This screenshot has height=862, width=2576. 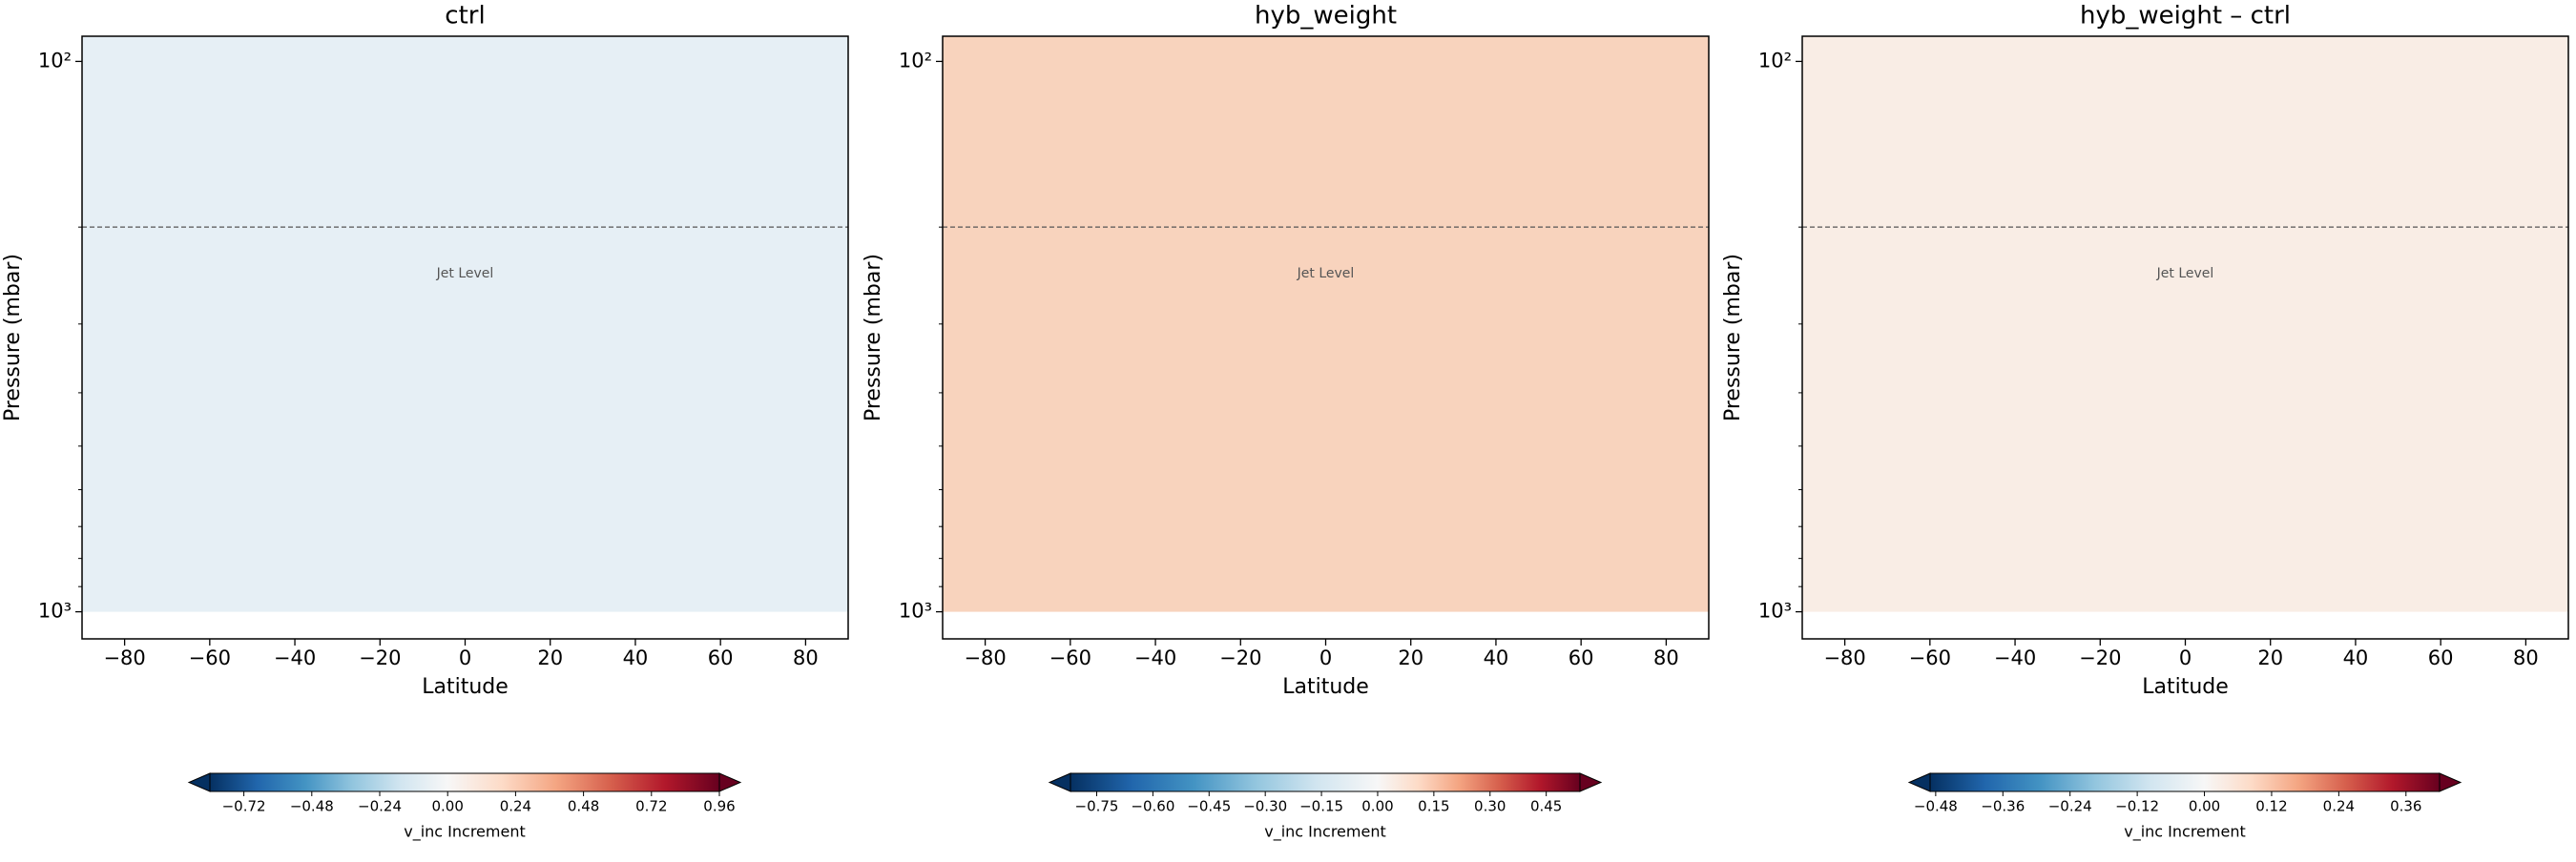 I want to click on colorbar-tick-label: −0.15, so click(x=1321, y=806).